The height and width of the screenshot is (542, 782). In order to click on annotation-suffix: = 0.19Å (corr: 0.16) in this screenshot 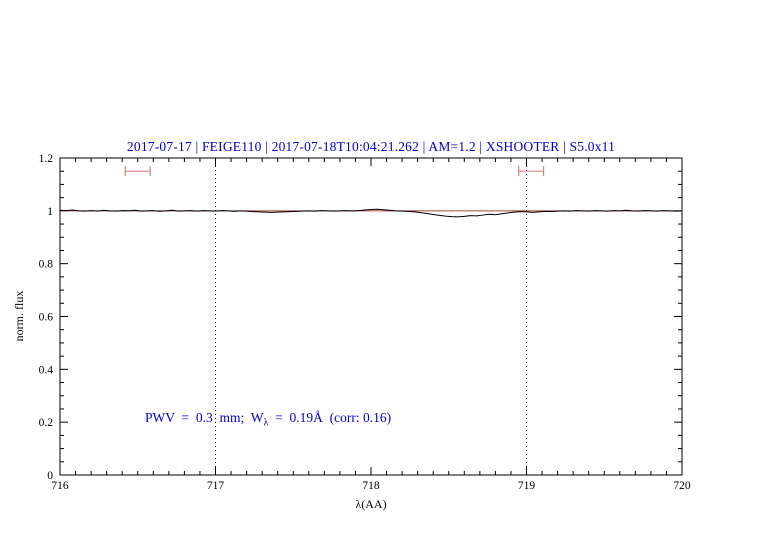, I will do `click(330, 417)`.